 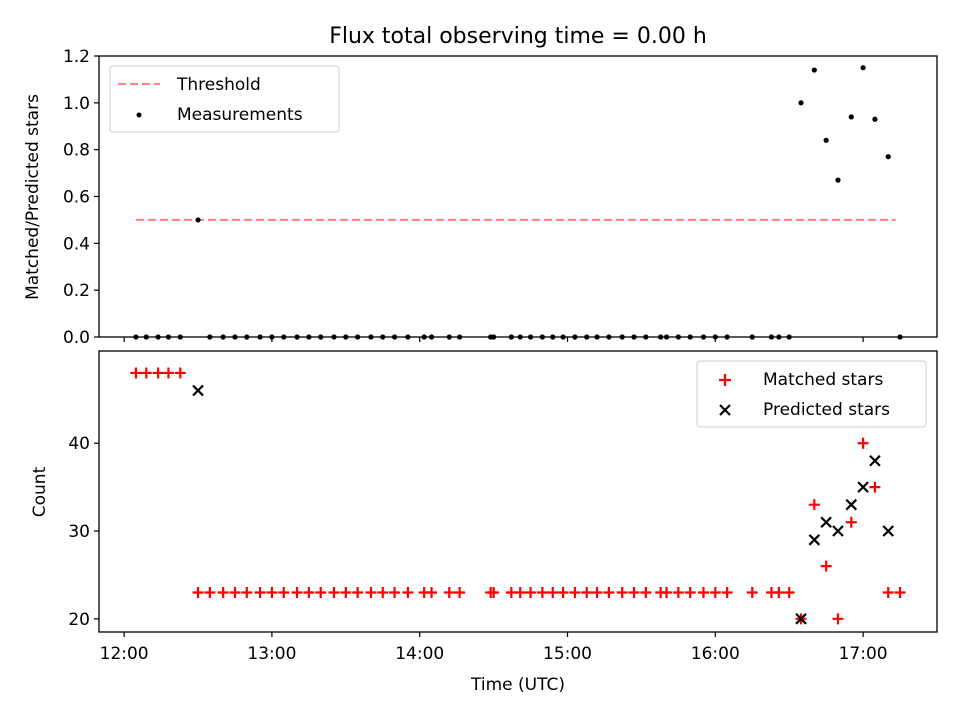 What do you see at coordinates (76, 104) in the screenshot?
I see `top-ytick-label: 1.0` at bounding box center [76, 104].